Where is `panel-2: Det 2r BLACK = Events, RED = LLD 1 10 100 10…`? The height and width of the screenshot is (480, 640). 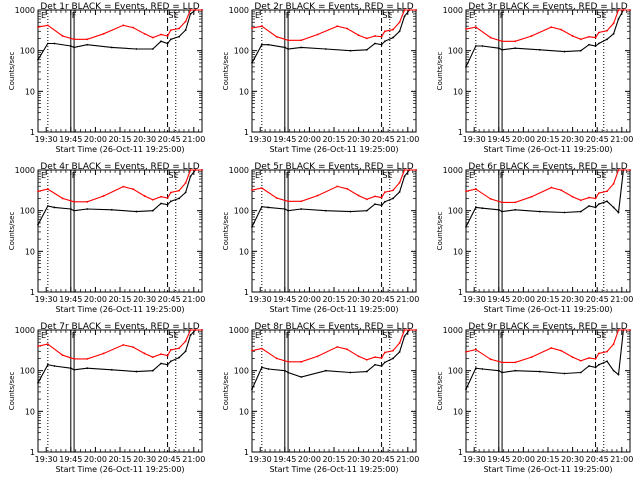
panel-2: Det 2r BLACK = Events, RED = LLD 1 10 100 10… is located at coordinates (320, 78).